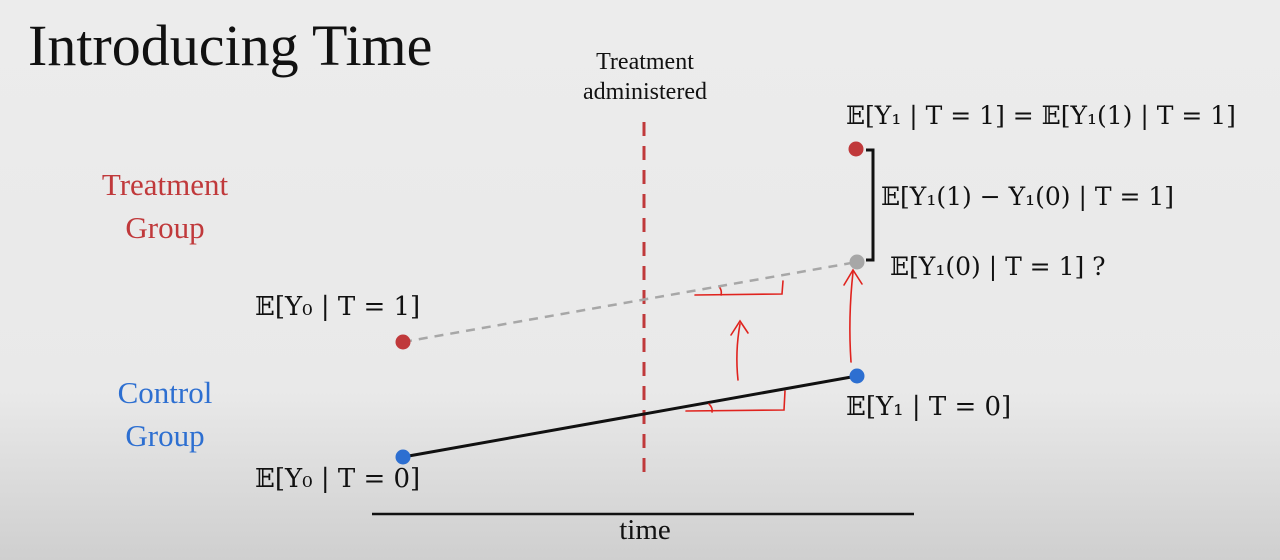  What do you see at coordinates (998, 266) in the screenshot?
I see `expr-counterfactual: 𝔼[Y₁(0) | T = 1] ?` at bounding box center [998, 266].